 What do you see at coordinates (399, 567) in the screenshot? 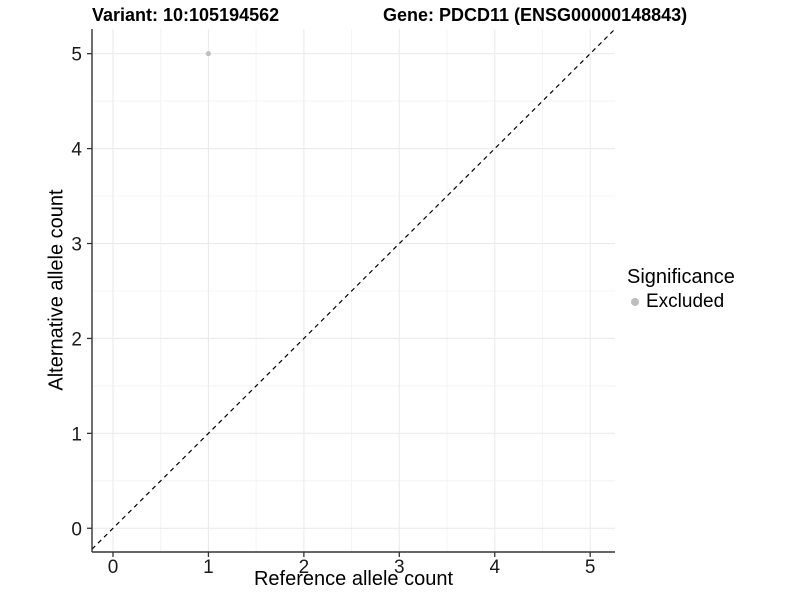
I see `x-tick-label: 3` at bounding box center [399, 567].